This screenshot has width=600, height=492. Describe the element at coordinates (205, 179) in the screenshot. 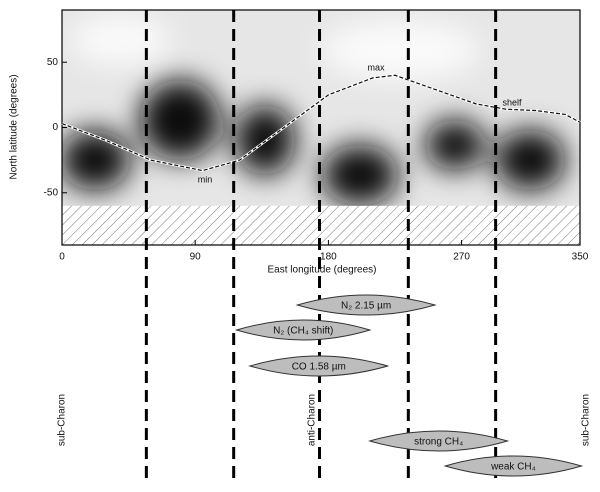

I see `curve-annotation: min` at that location.